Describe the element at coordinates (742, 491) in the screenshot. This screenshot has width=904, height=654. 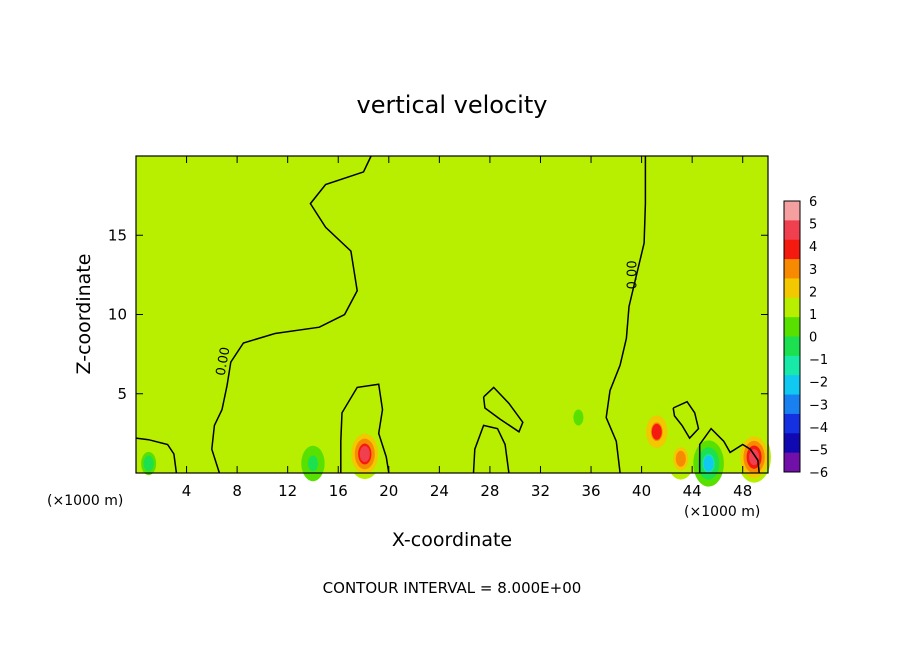
I see `x-tick-label: 48` at that location.